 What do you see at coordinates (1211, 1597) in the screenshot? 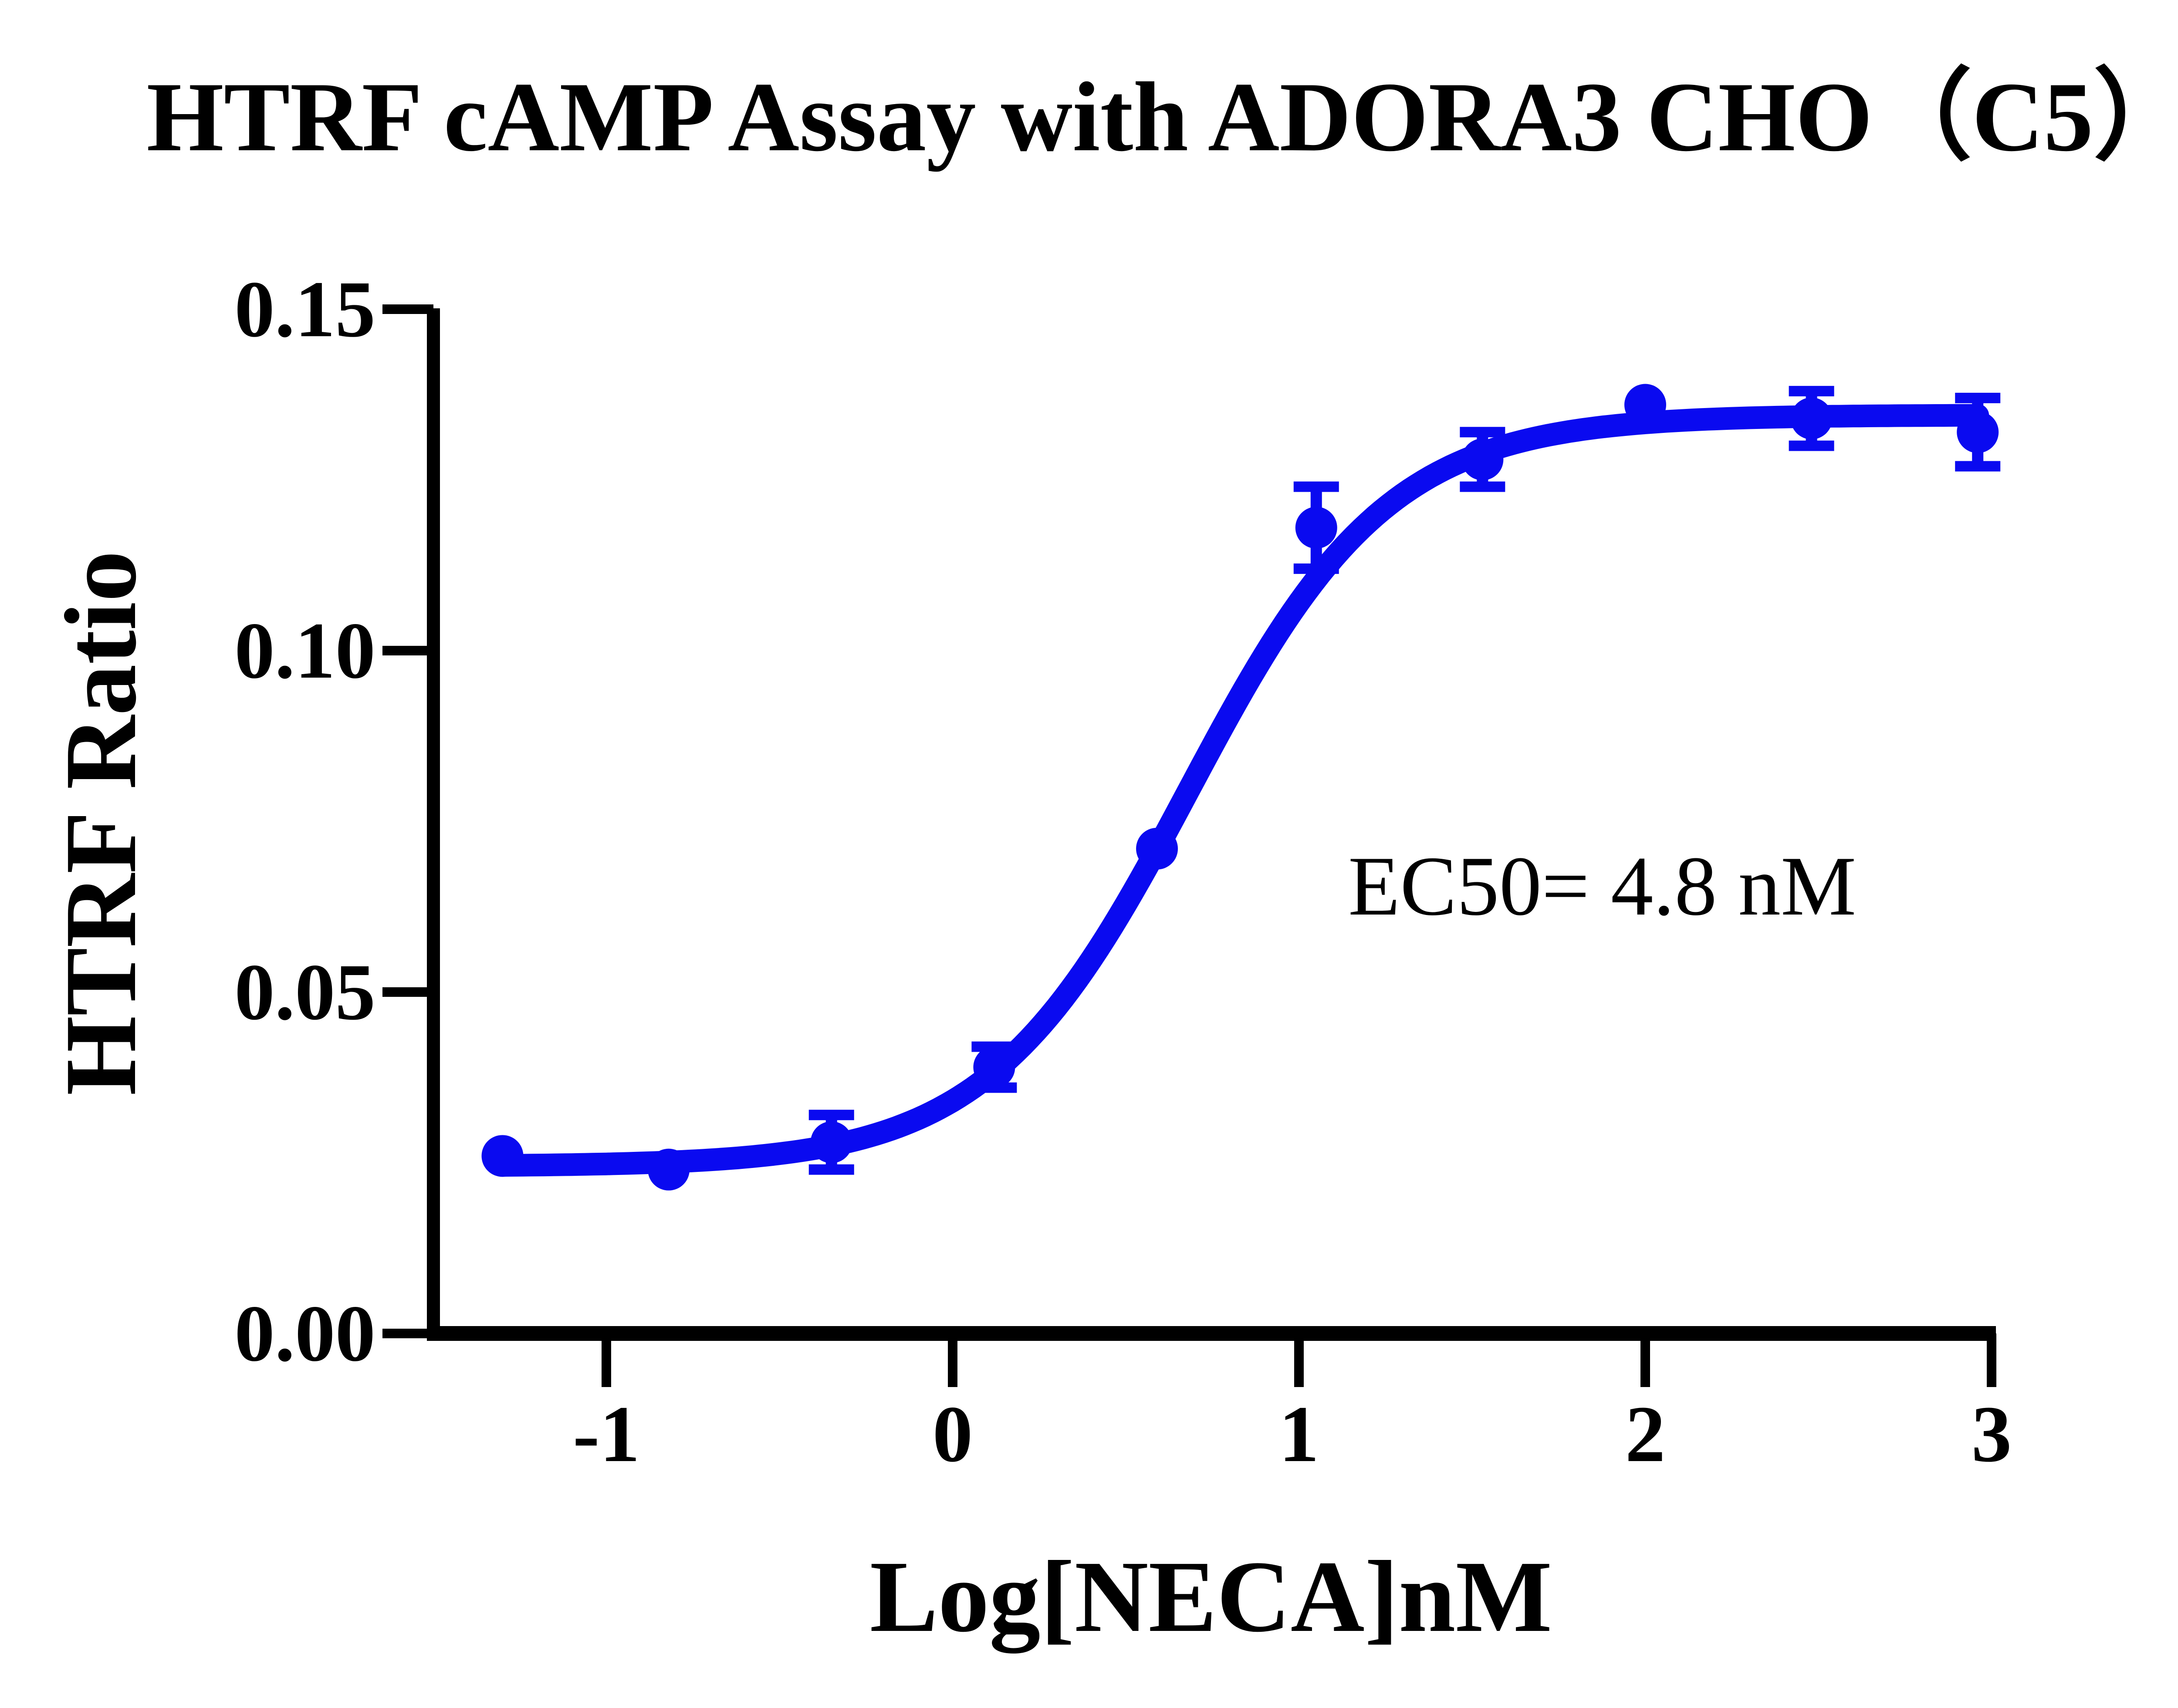
I see `x-axis-label: Log[NECA]nM` at bounding box center [1211, 1597].